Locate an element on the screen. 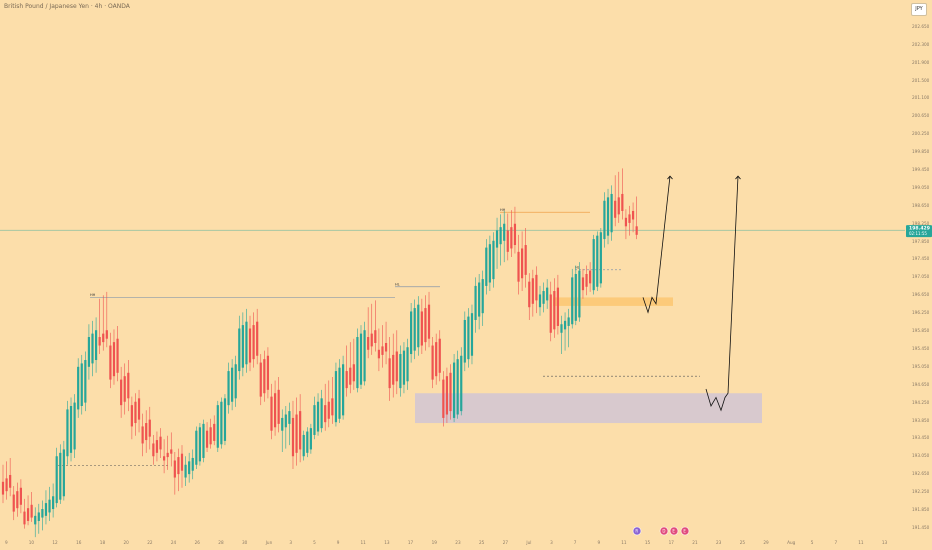  zone-demand is located at coordinates (588, 408).